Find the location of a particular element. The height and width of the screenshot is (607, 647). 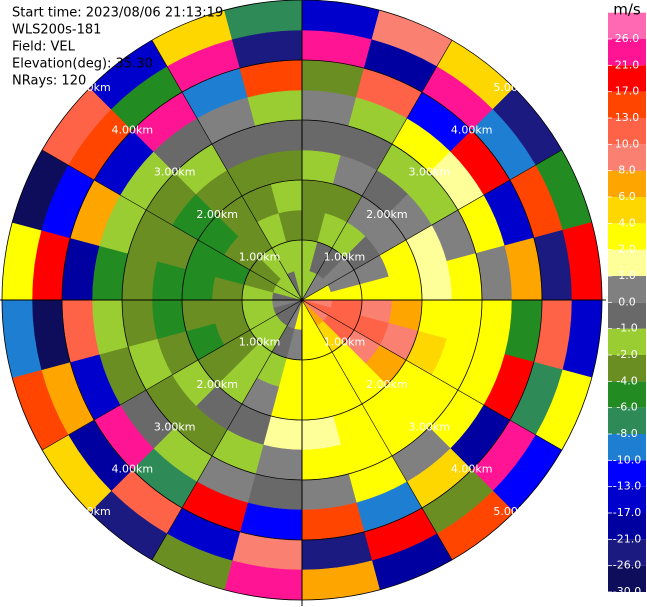

colorbar-label: 0.0 is located at coordinates (627, 301).